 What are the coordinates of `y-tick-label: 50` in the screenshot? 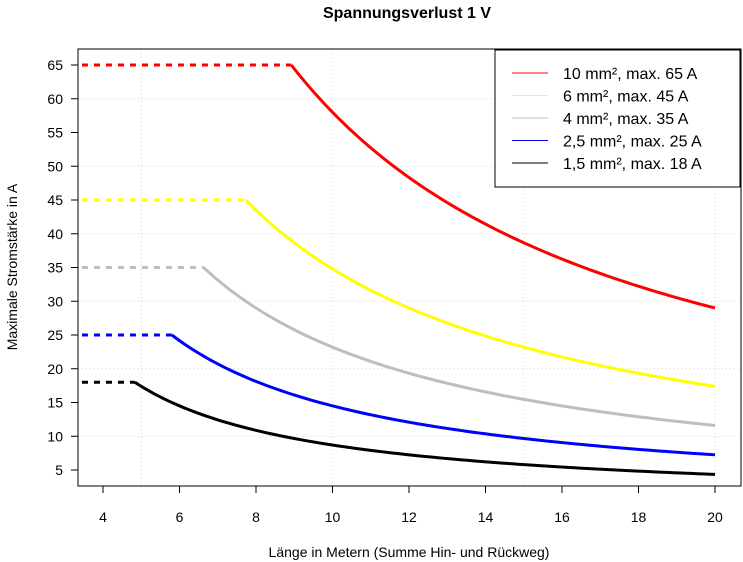 It's located at (55, 166).